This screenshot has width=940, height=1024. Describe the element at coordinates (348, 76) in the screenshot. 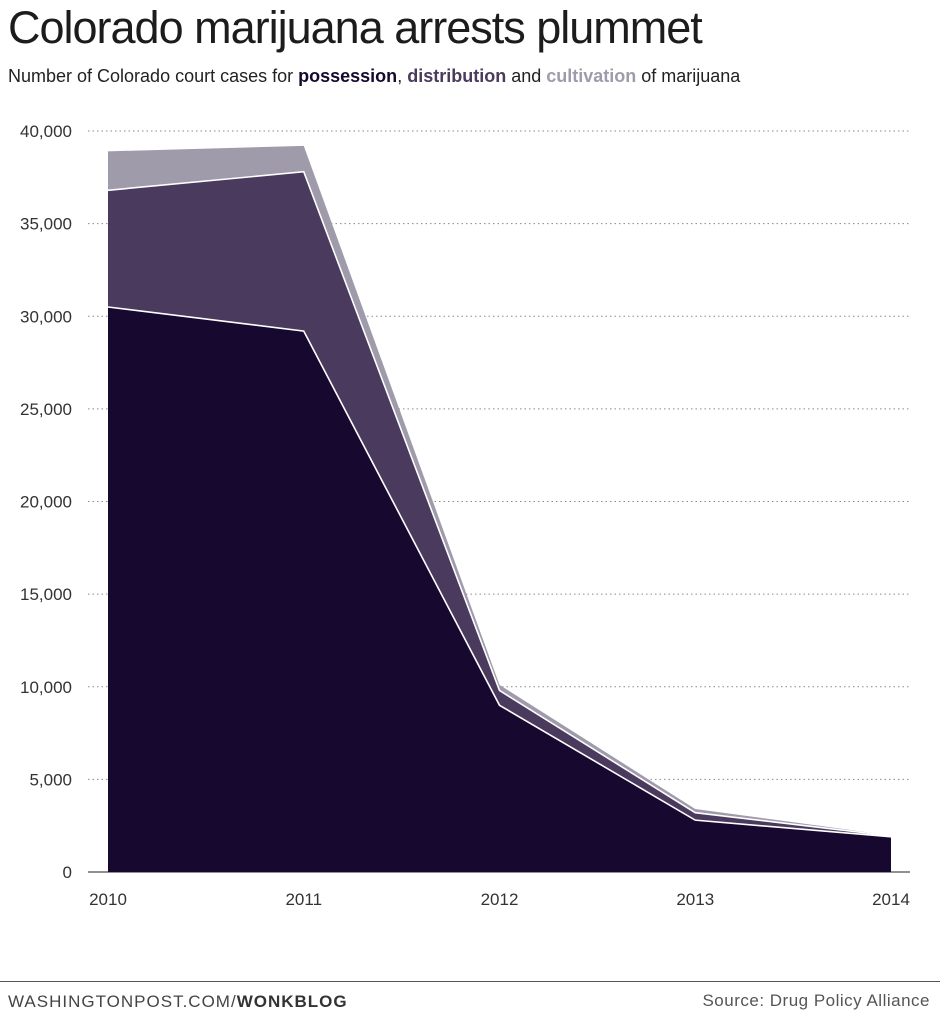

I see `subtitle-key-possession: possession` at that location.